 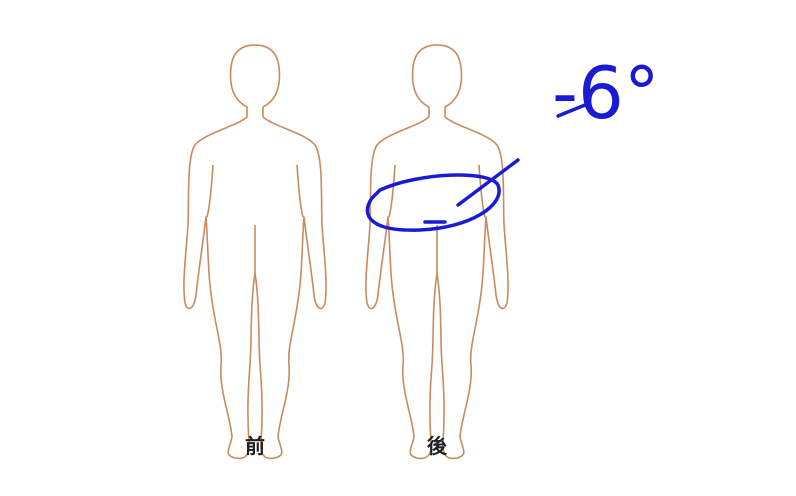 What do you see at coordinates (255, 446) in the screenshot?
I see `front-label: 前` at bounding box center [255, 446].